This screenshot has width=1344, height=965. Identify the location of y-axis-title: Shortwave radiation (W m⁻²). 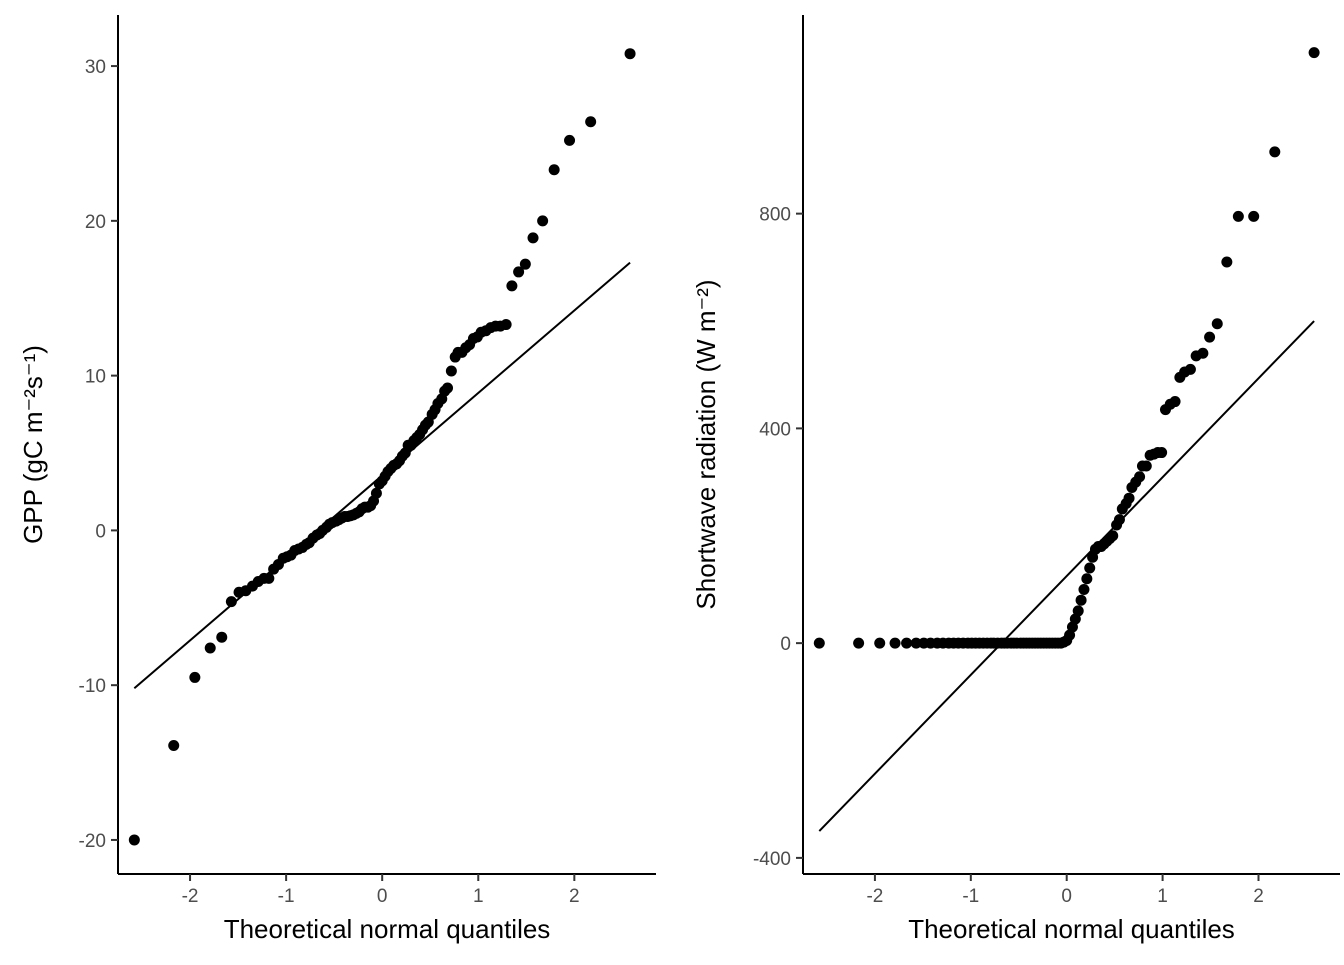
(706, 444).